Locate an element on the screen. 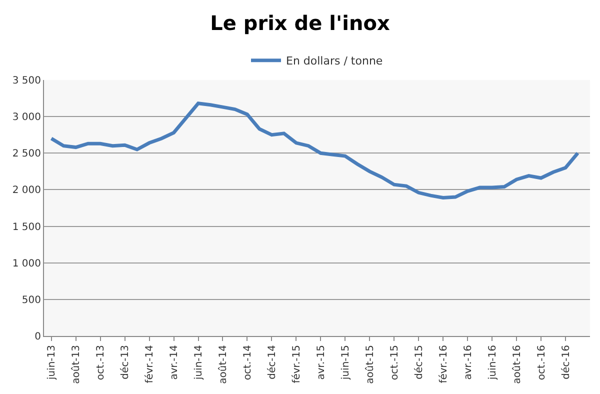 The height and width of the screenshot is (394, 600). x-tick-label: févr.-15 is located at coordinates (296, 364).